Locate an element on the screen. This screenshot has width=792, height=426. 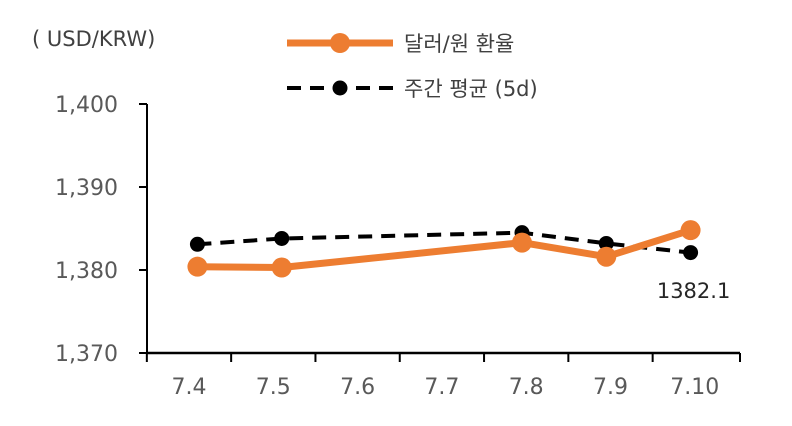
x-tick-label: 7.10 is located at coordinates (694, 387).